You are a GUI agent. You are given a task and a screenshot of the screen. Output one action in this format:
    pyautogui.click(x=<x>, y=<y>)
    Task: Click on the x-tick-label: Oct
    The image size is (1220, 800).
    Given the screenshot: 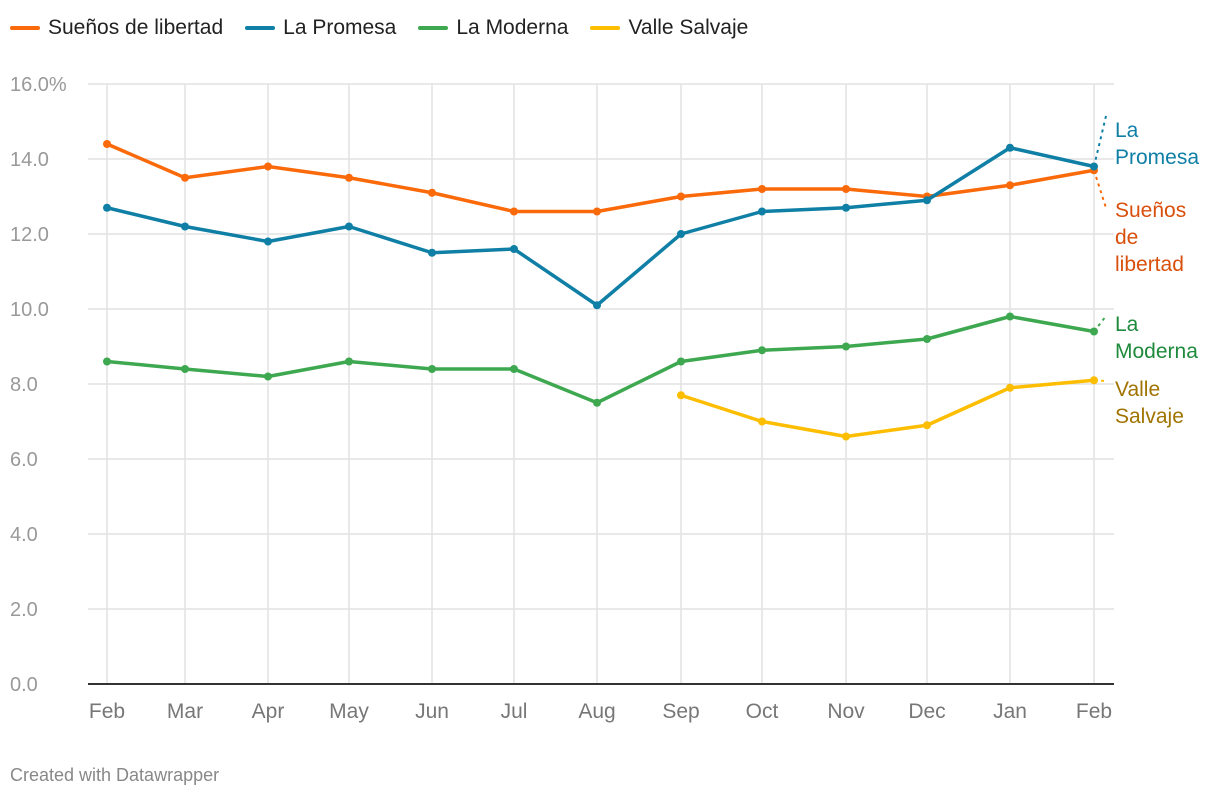 What is the action you would take?
    pyautogui.click(x=762, y=711)
    